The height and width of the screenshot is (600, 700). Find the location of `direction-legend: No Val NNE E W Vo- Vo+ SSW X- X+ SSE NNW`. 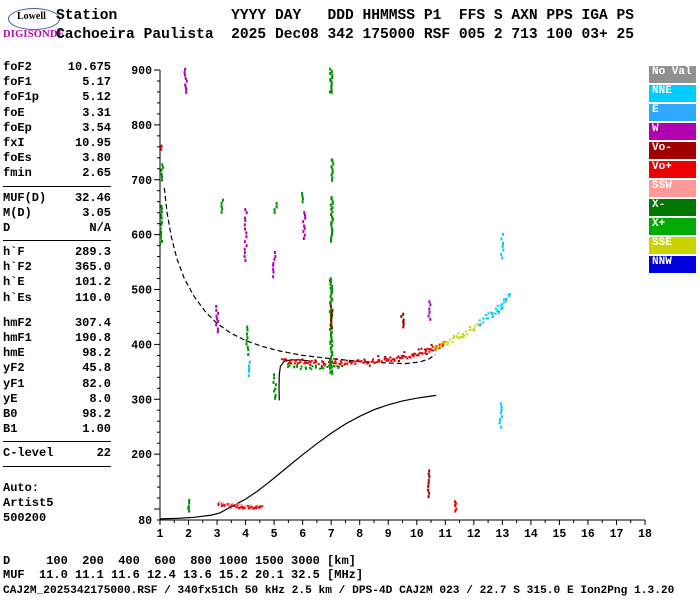

direction-legend: No Val NNE E W Vo- Vo+ SSW X- X+ SSE NNW is located at coordinates (672, 170).